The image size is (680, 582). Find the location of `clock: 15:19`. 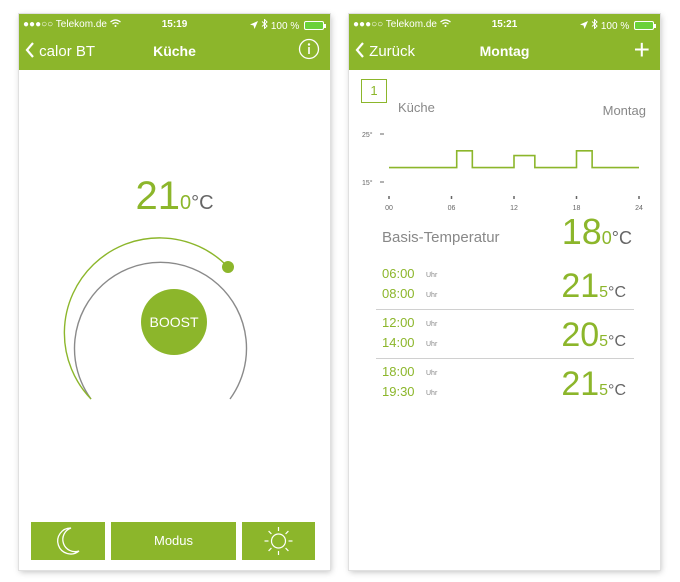

clock: 15:19 is located at coordinates (174, 24).